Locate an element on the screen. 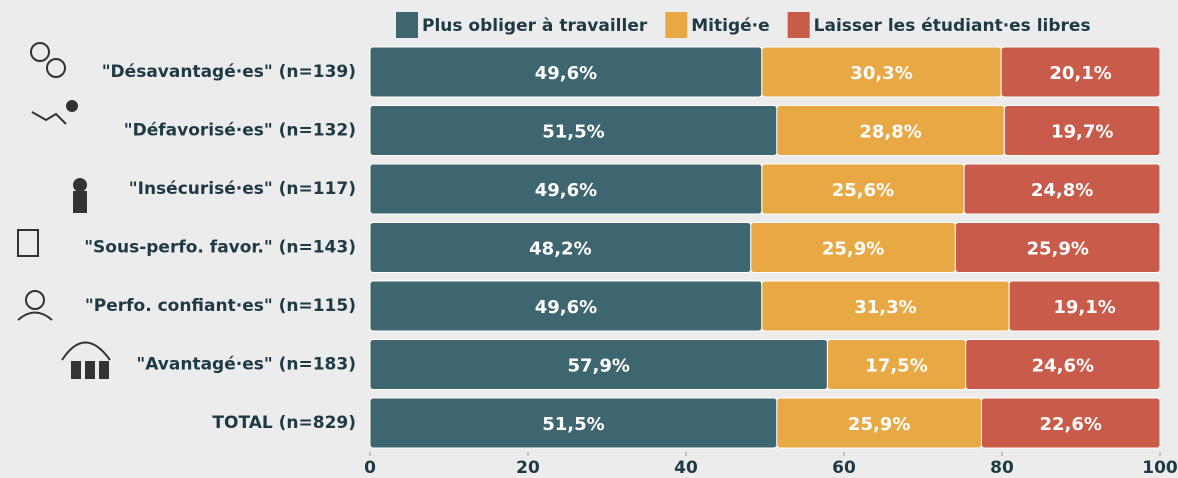 This screenshot has width=1178, height=478. category-label: "Défavorisé·es" (n=132) is located at coordinates (240, 131).